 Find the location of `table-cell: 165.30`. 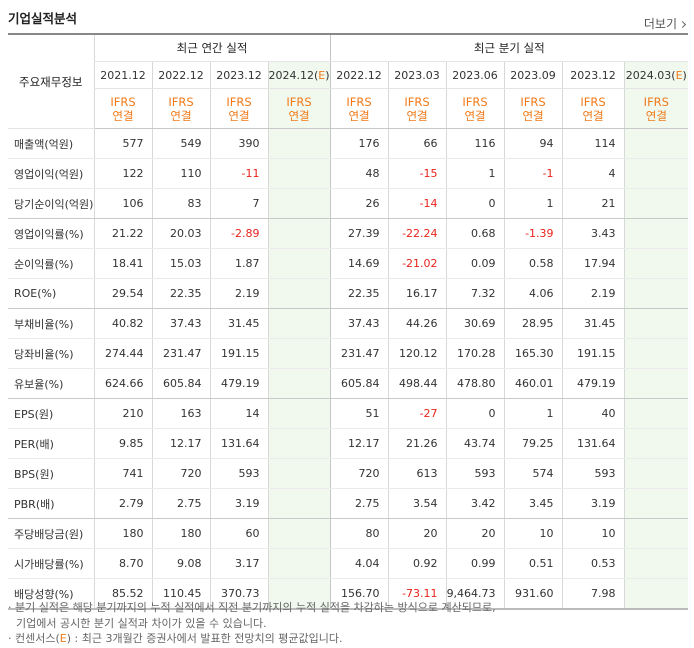

table-cell: 165.30 is located at coordinates (533, 353).